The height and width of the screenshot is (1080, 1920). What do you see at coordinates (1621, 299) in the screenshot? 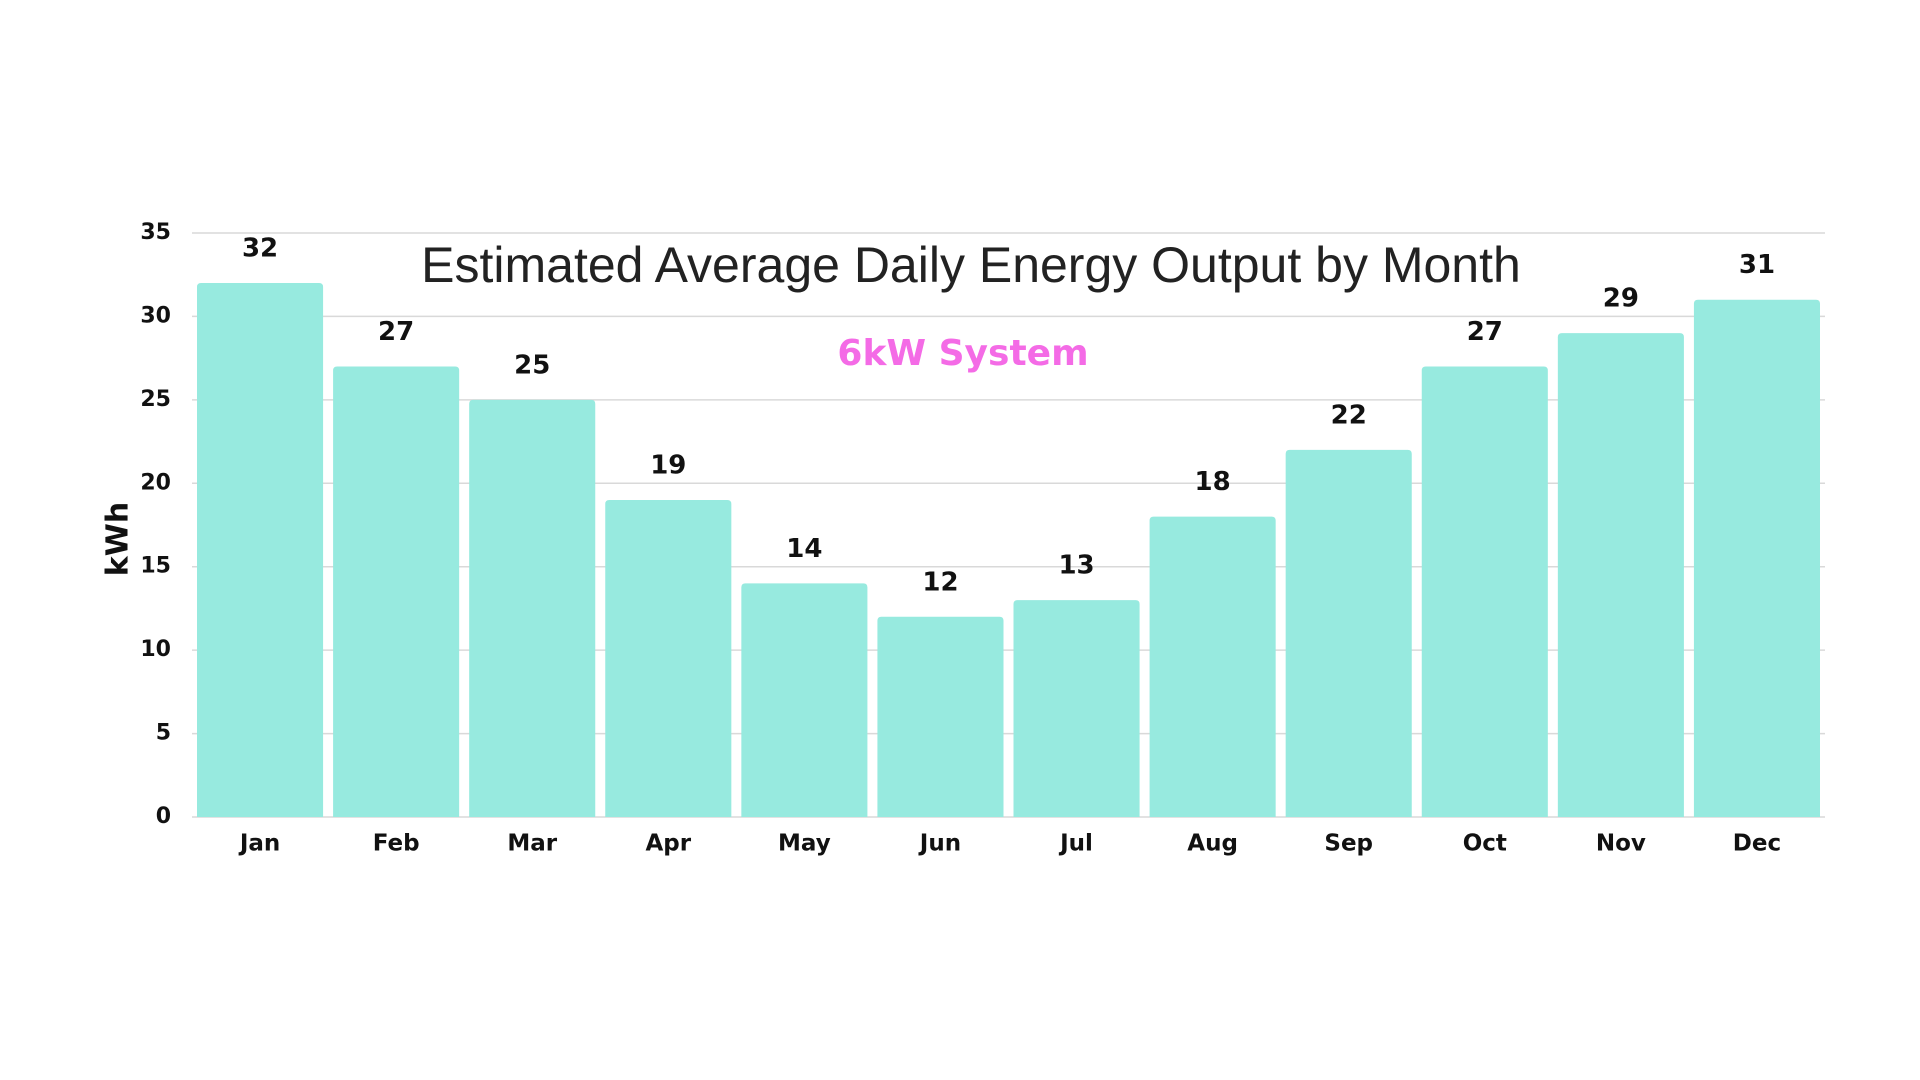
I see `value-label: 29` at bounding box center [1621, 299].